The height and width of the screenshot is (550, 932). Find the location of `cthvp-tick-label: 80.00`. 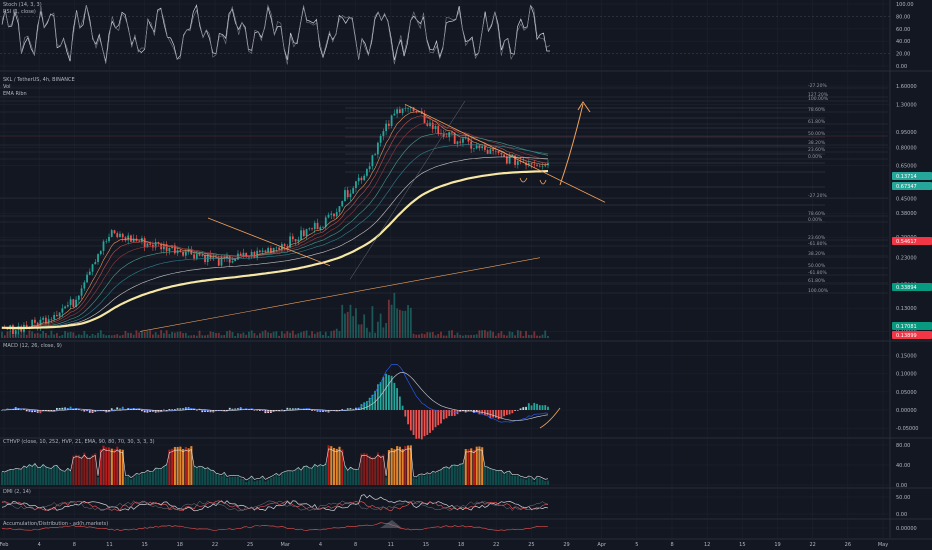

cthvp-tick-label: 80.00 is located at coordinates (903, 446).